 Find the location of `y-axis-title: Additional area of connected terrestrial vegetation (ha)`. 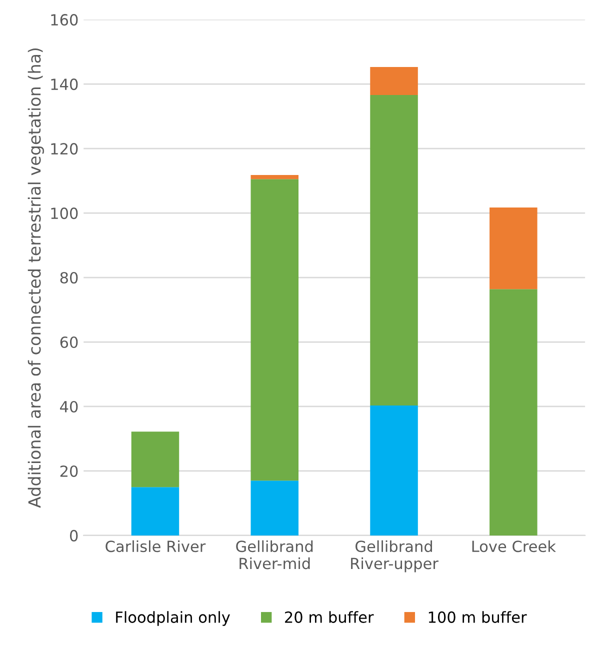

y-axis-title: Additional area of connected terrestrial vegetation (ha) is located at coordinates (36, 278).